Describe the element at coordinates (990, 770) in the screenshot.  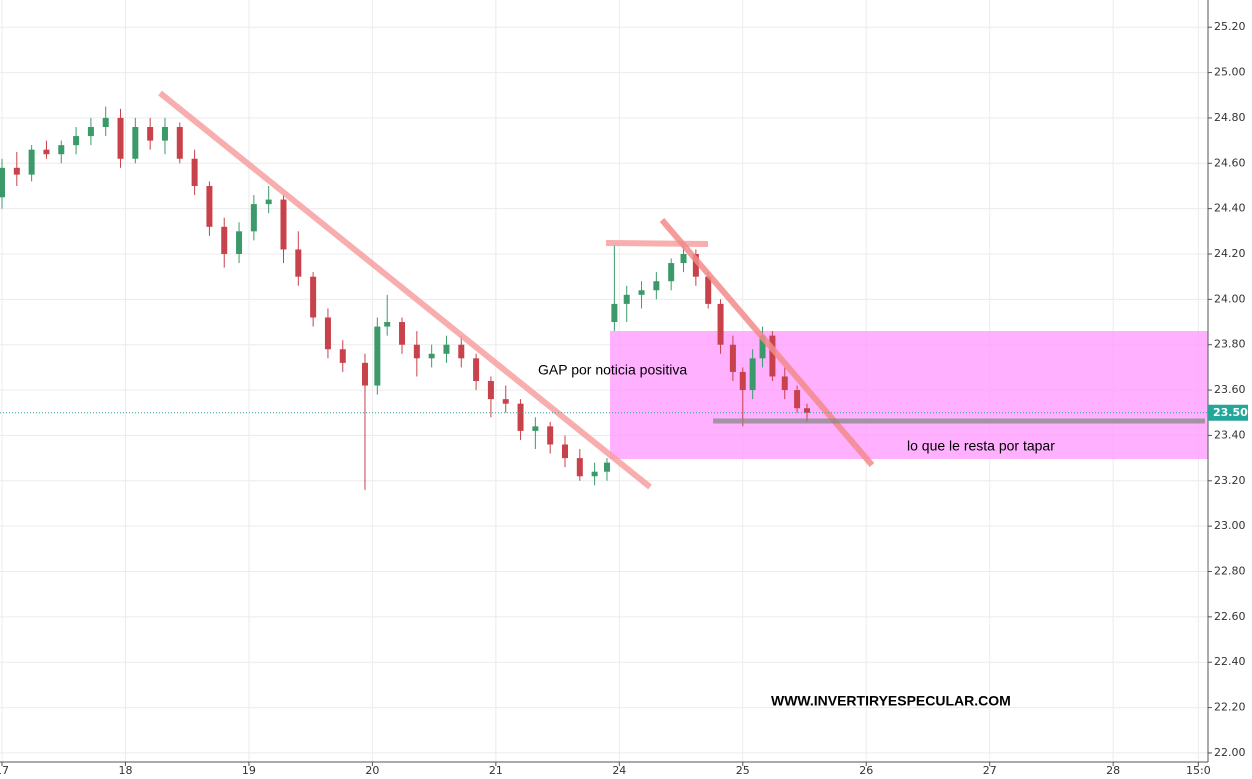
I see `x-tick-label: 27` at that location.